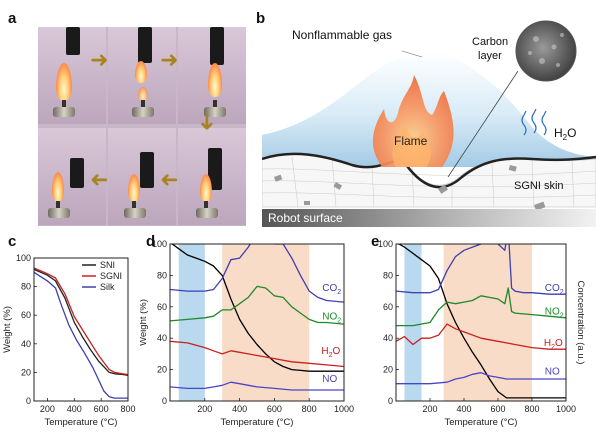 The height and width of the screenshot is (436, 596). What do you see at coordinates (546, 51) in the screenshot?
I see `carbon-layer-sem-image` at bounding box center [546, 51].